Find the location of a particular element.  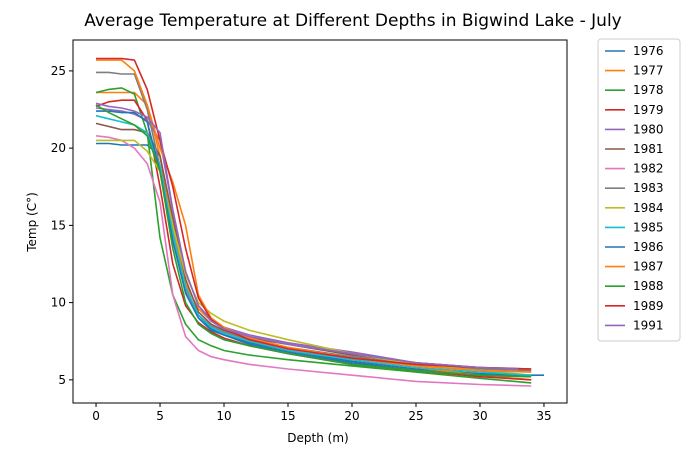

legend-label-1983: 1983 is located at coordinates (648, 188).